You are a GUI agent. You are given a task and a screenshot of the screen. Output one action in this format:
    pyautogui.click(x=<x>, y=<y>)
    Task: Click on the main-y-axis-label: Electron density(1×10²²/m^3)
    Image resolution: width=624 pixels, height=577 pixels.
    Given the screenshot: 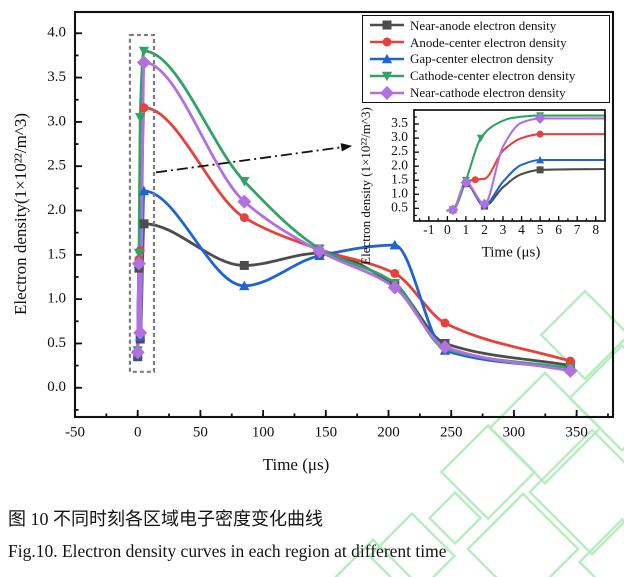 What is the action you would take?
    pyautogui.click(x=20, y=214)
    